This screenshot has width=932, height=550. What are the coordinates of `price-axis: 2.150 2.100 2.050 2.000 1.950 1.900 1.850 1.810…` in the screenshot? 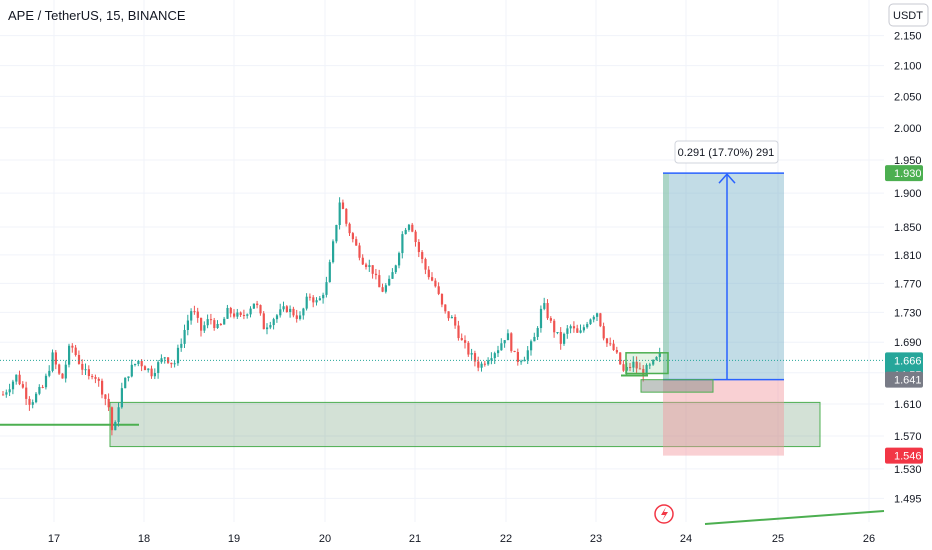 It's located at (904, 268).